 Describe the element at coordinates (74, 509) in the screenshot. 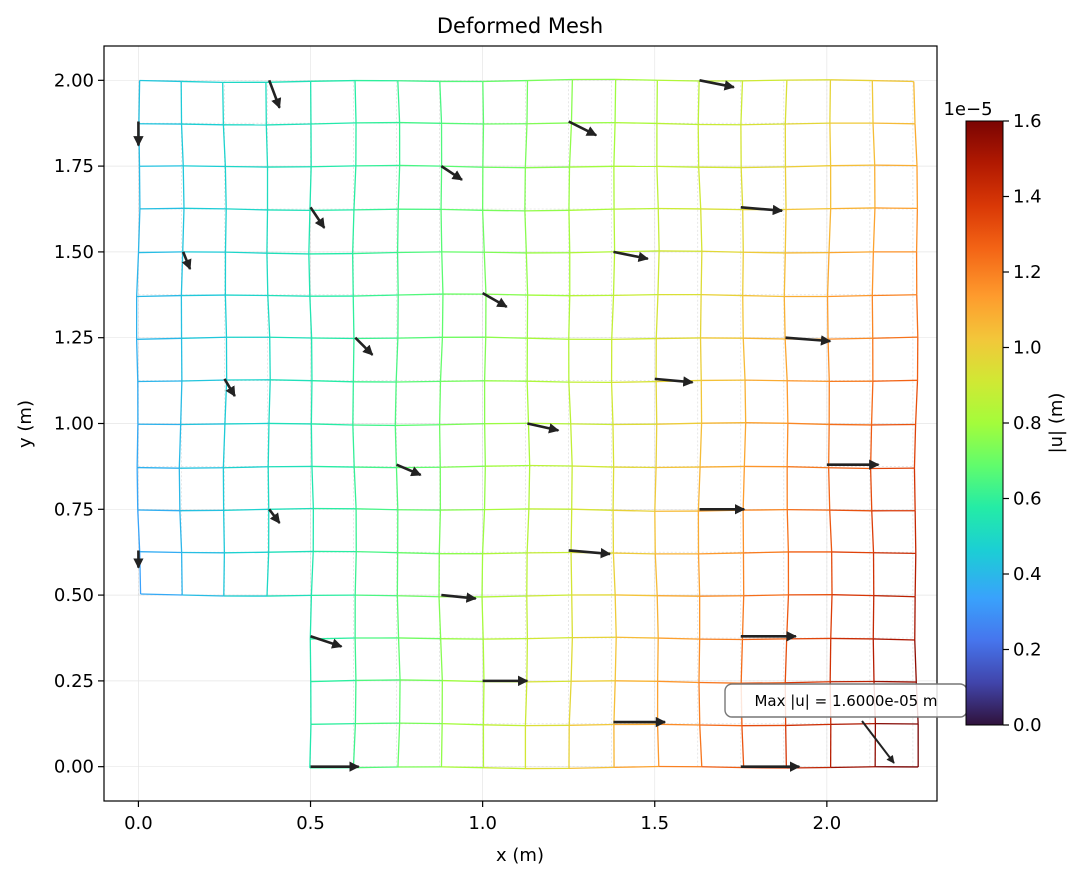

I see `y-tick-label-3: 0.75` at that location.